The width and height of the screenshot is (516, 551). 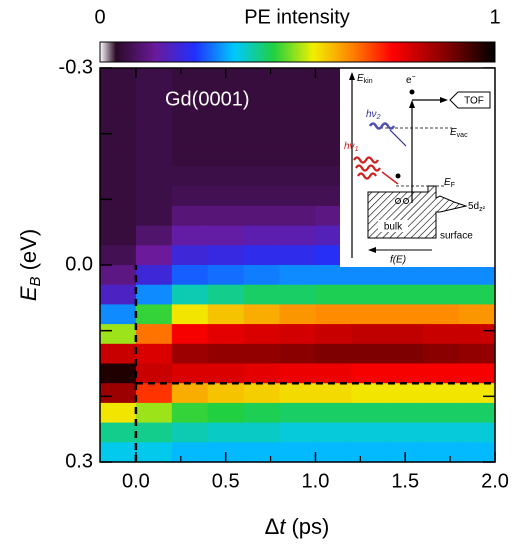 I want to click on y-tick-label: 0.3, so click(x=79, y=461).